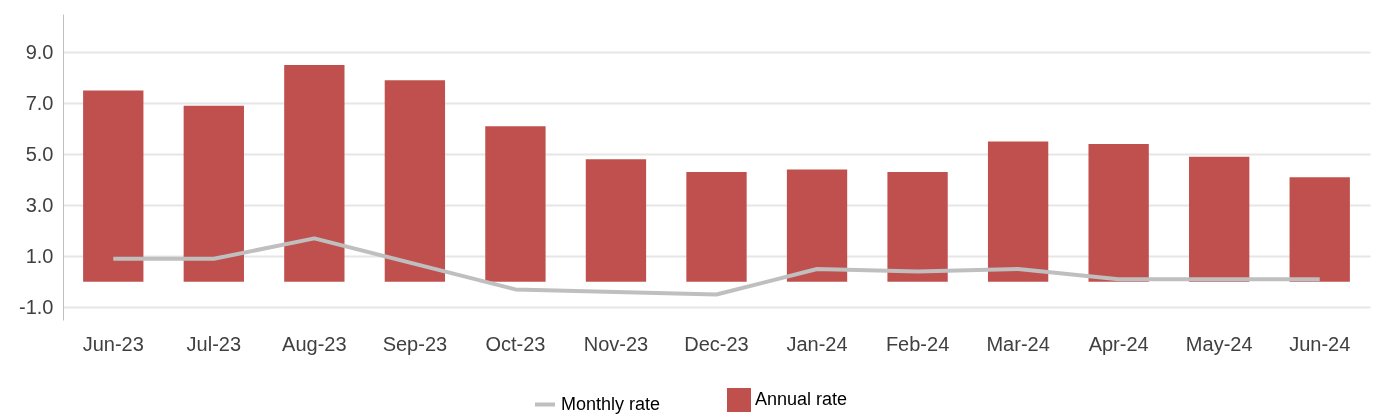 The image size is (1381, 419). I want to click on legend-label: Annual rate, so click(801, 399).